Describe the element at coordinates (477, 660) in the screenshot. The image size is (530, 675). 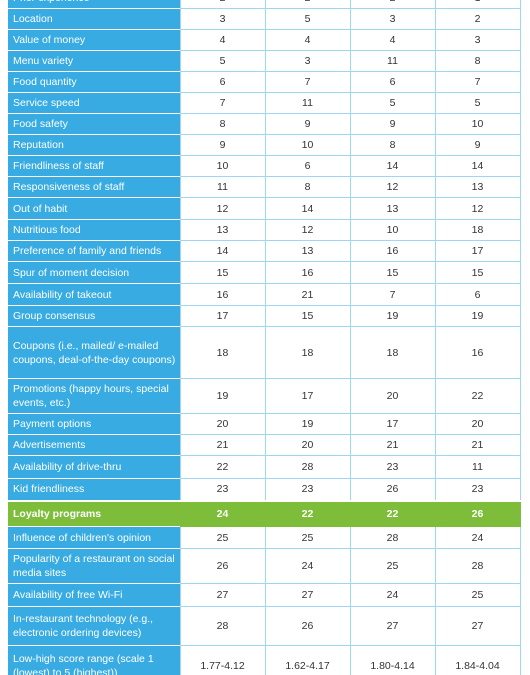
I see `rank-cell: 1.84-4.04` at that location.